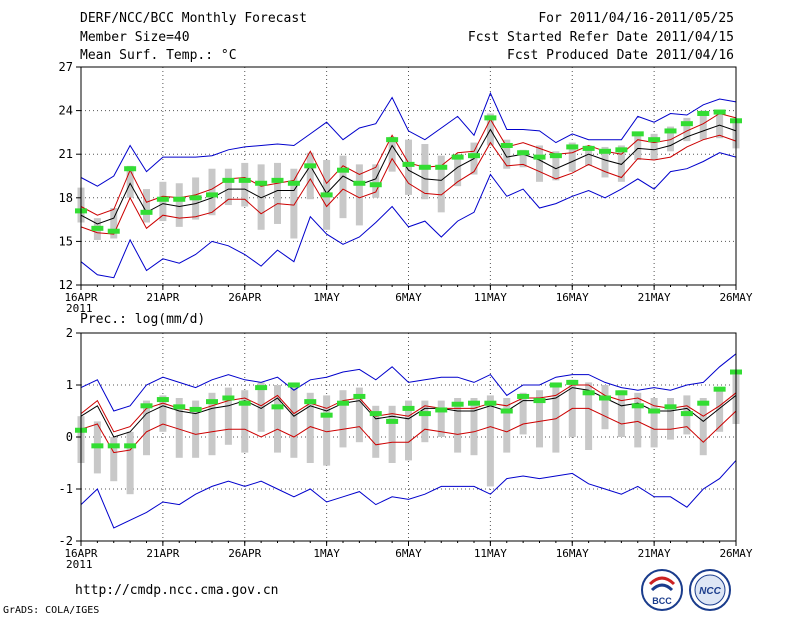 This screenshot has width=800, height=618. I want to click on start-date: Fcst Started Refer Date 2011/04/15, so click(600, 37).